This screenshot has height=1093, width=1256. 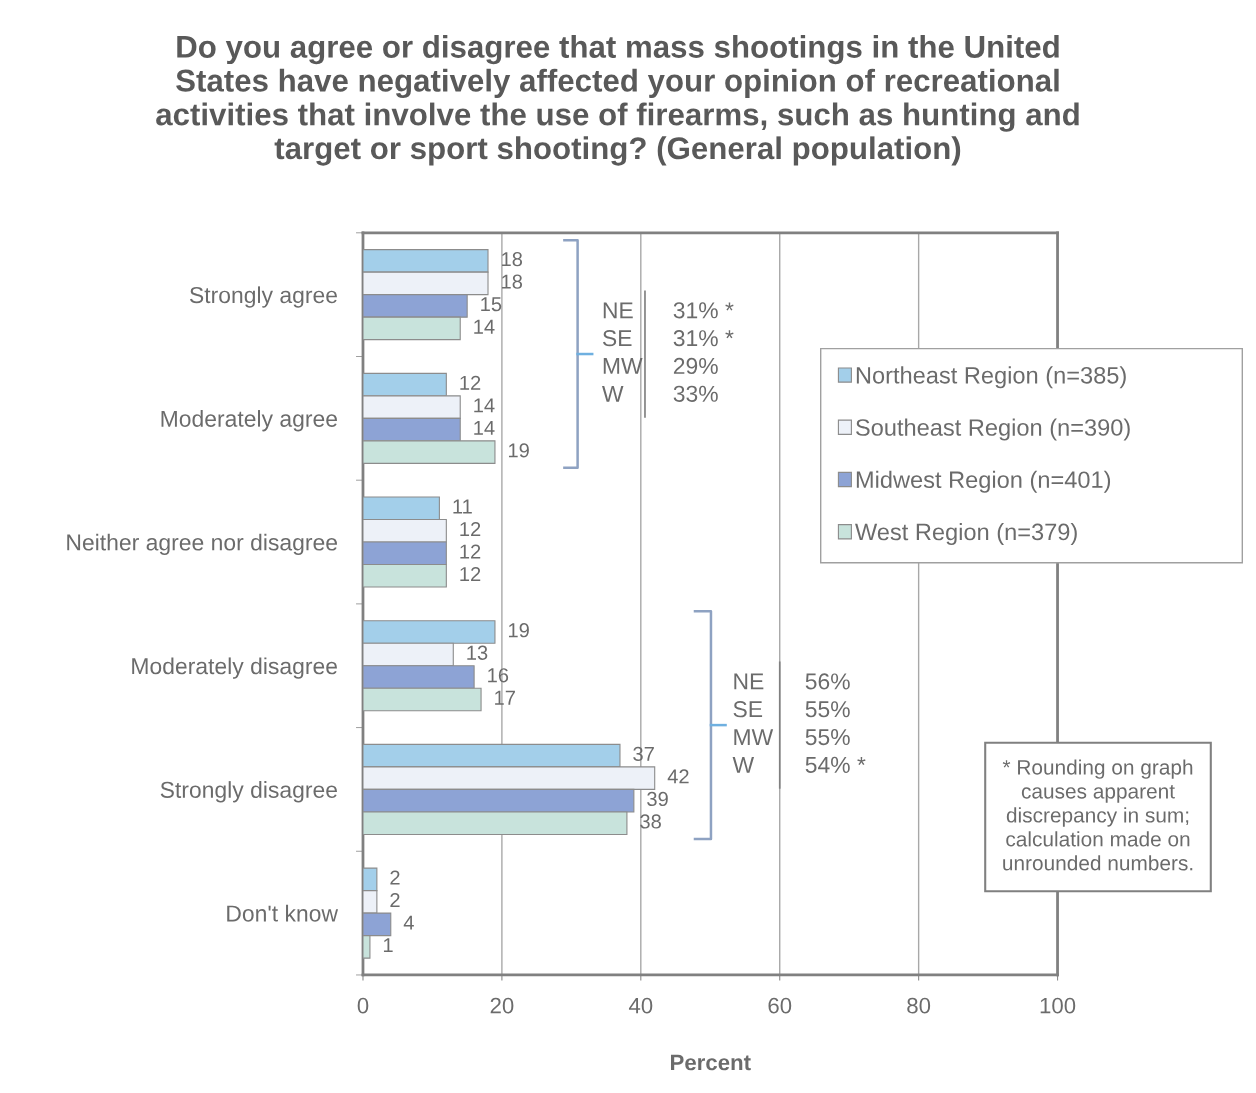 What do you see at coordinates (1058, 1005) in the screenshot?
I see `x-tick-label: 100` at bounding box center [1058, 1005].